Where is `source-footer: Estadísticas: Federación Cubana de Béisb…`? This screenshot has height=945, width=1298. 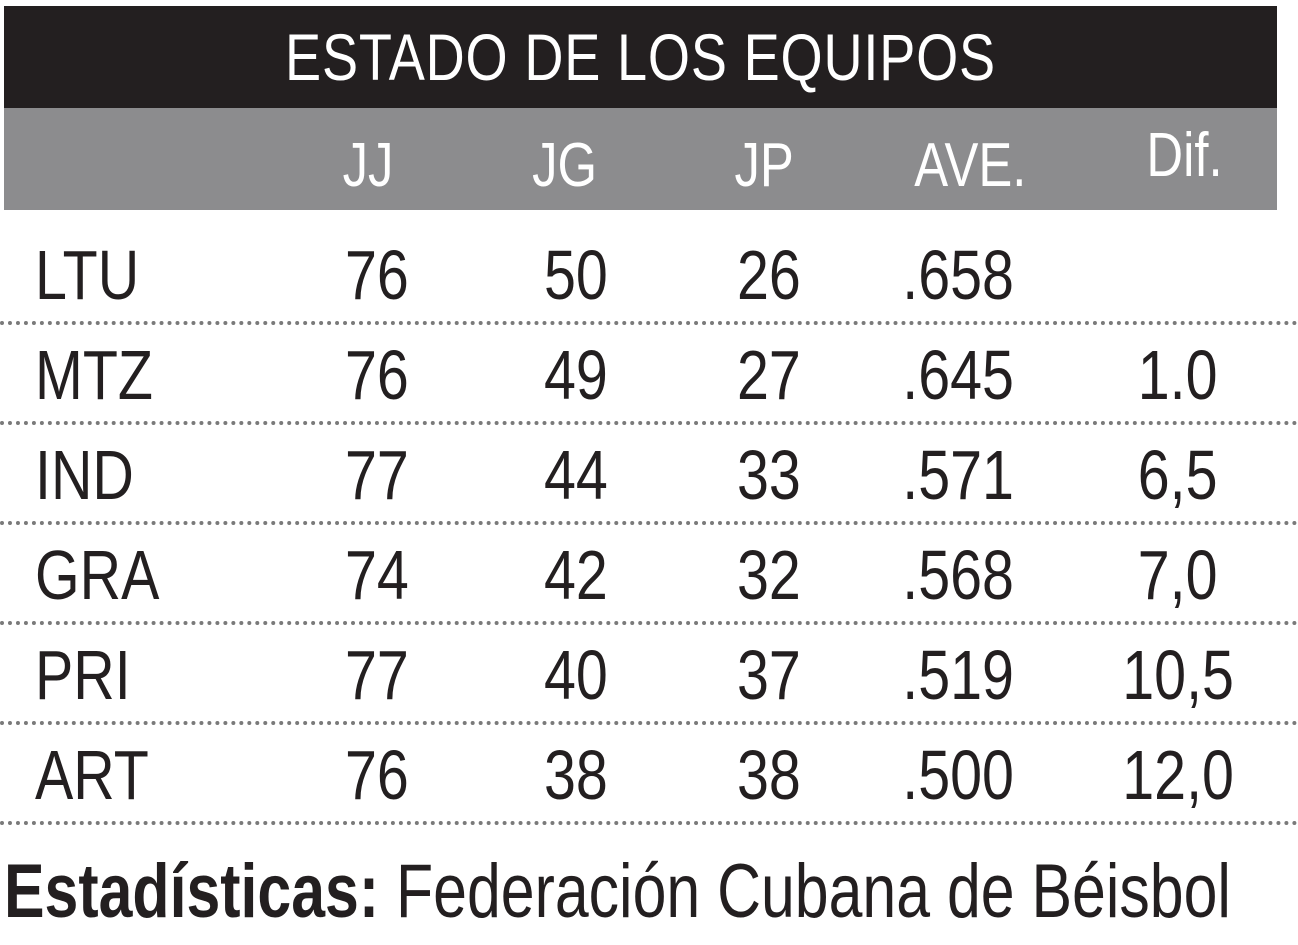
source-footer: Estadísticas: Federación Cubana de Béisb… is located at coordinates (649, 893).